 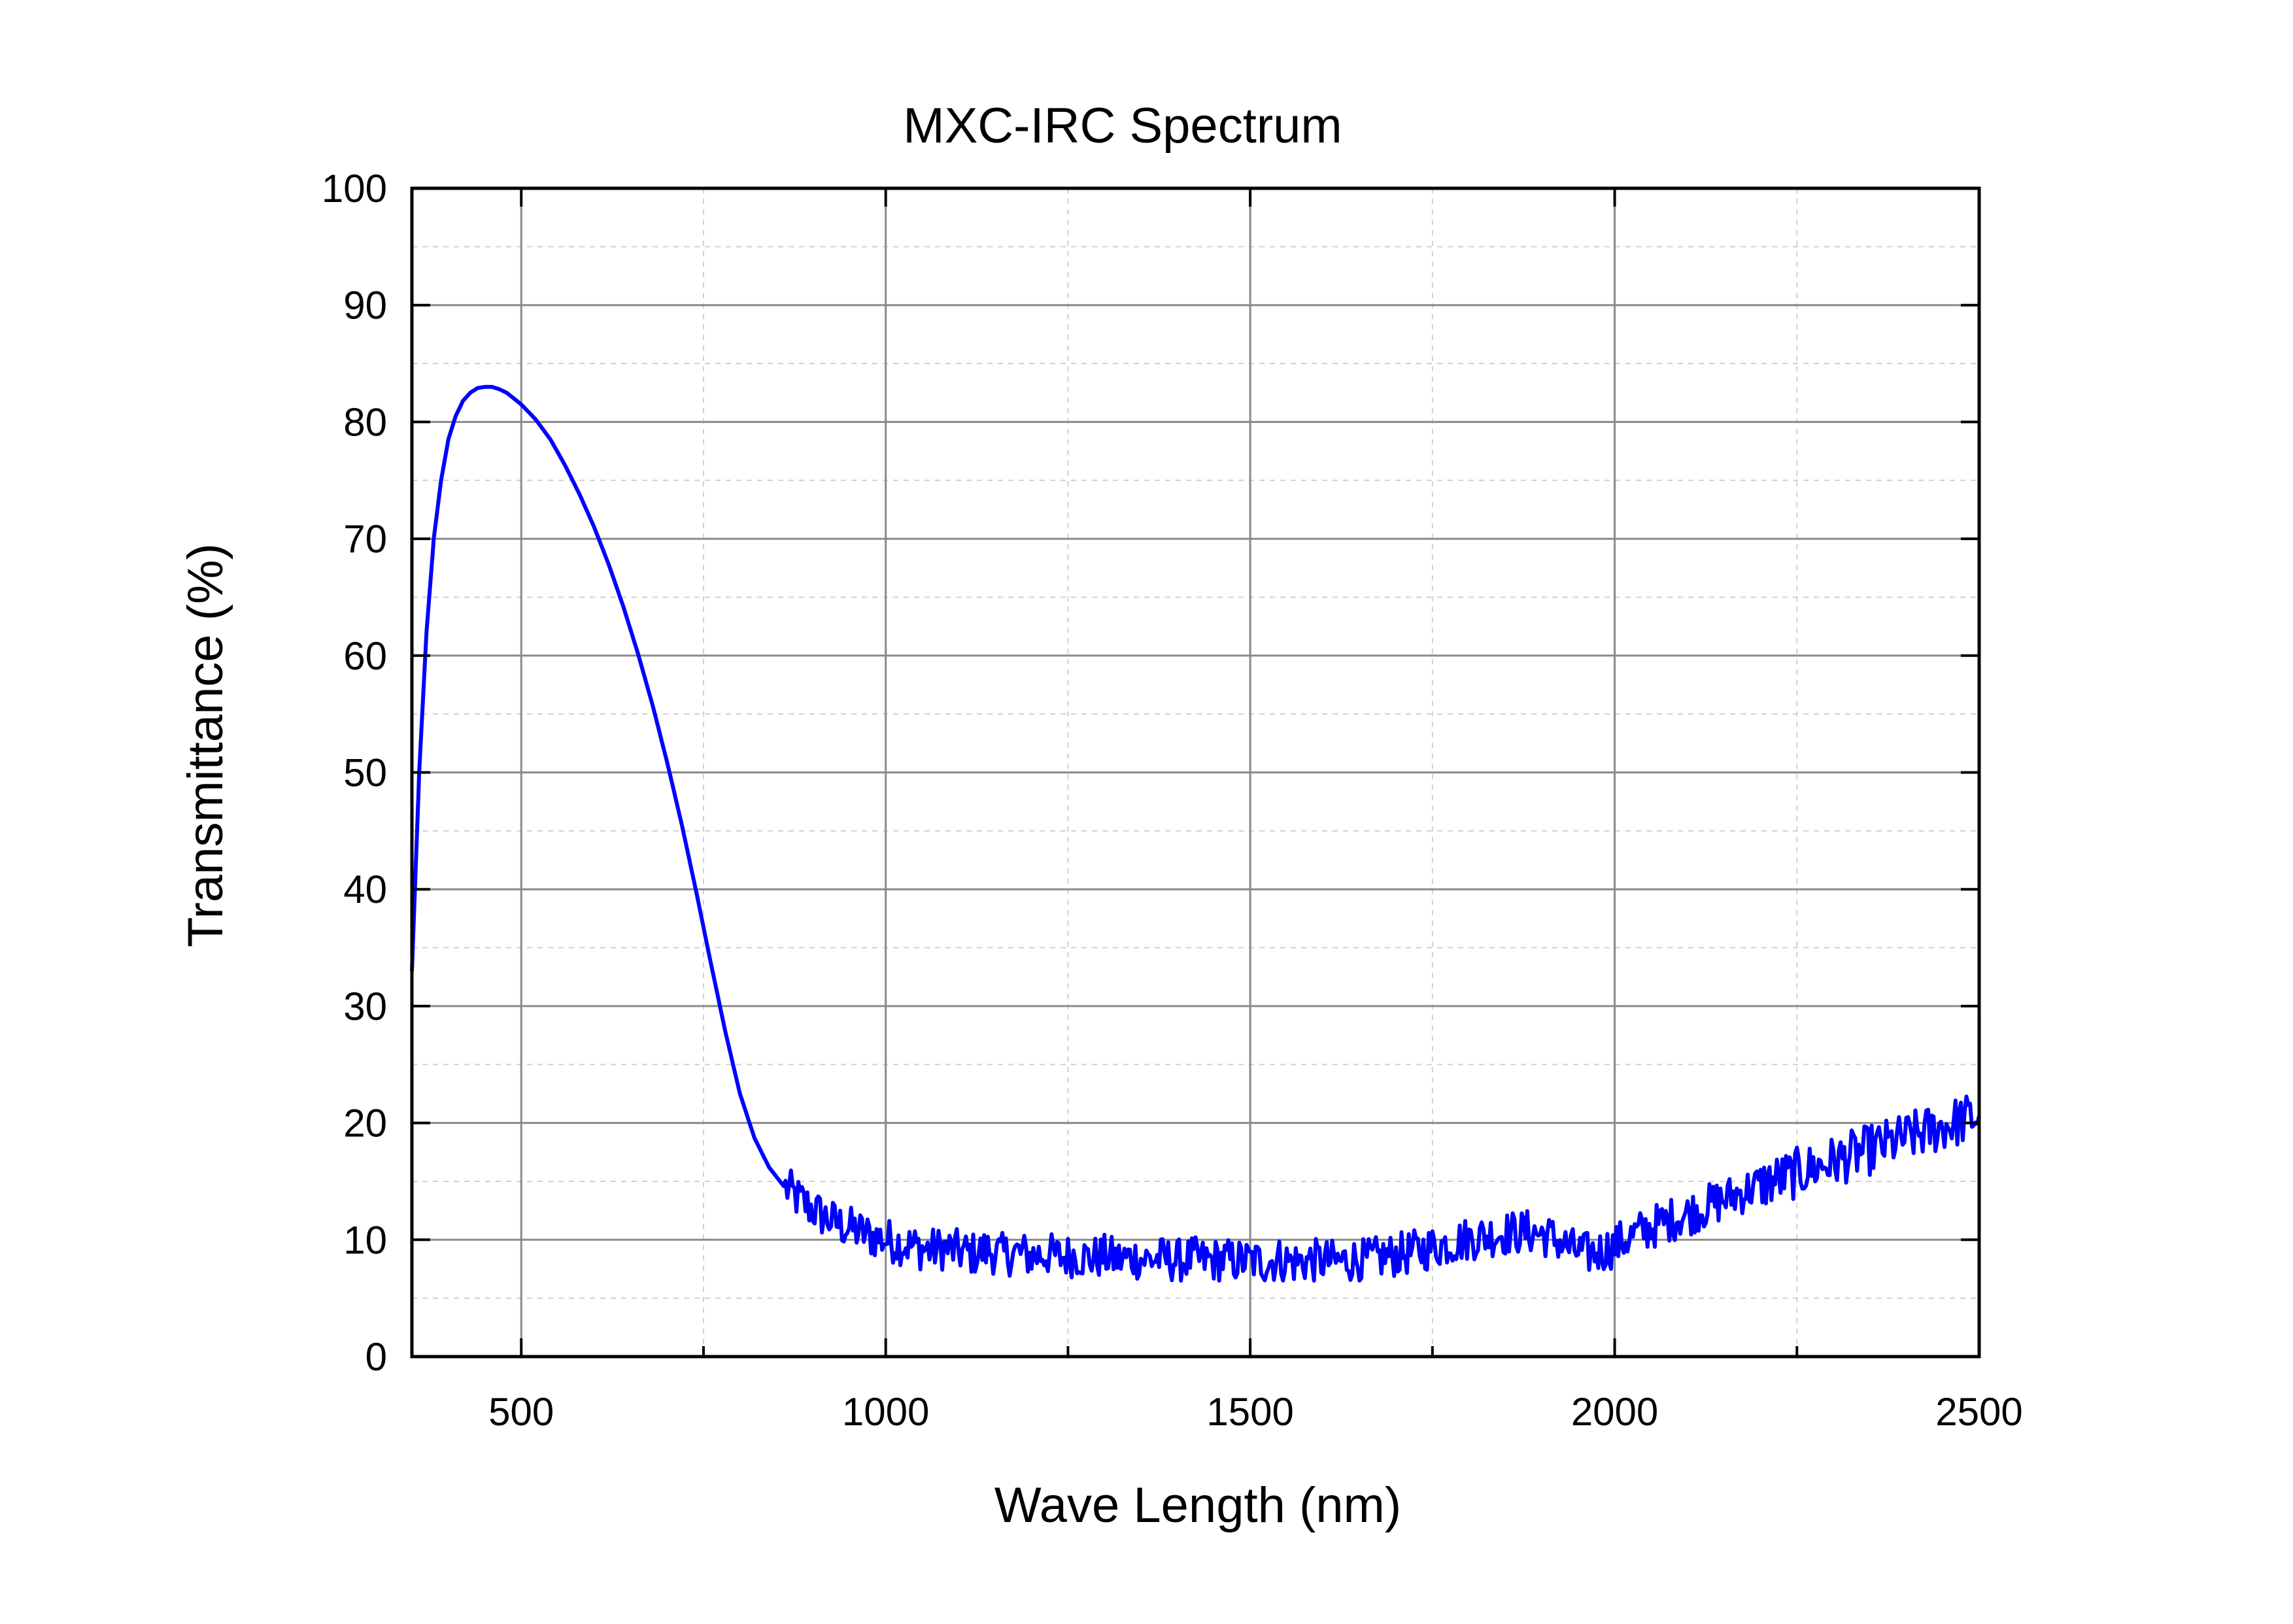 What do you see at coordinates (1197, 1506) in the screenshot?
I see `x-axis-label: Wave Length (nm)` at bounding box center [1197, 1506].